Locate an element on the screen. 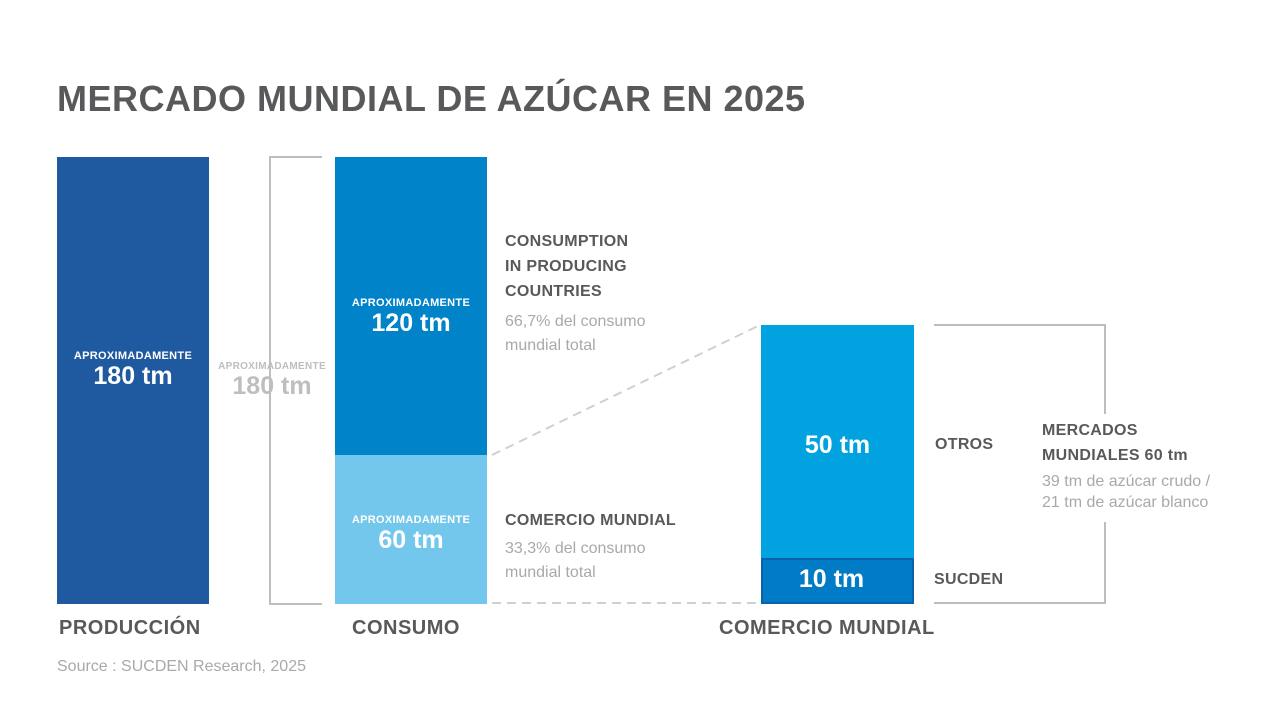  annotation-trade-heading: COMERCIO MUNDIAL is located at coordinates (590, 520).